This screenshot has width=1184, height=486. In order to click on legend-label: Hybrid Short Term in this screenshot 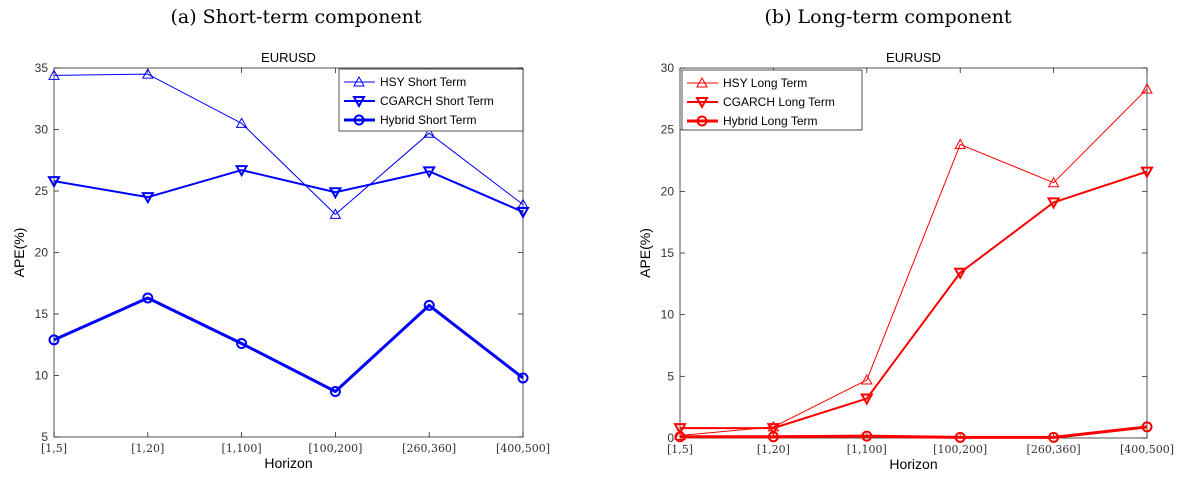, I will do `click(428, 120)`.